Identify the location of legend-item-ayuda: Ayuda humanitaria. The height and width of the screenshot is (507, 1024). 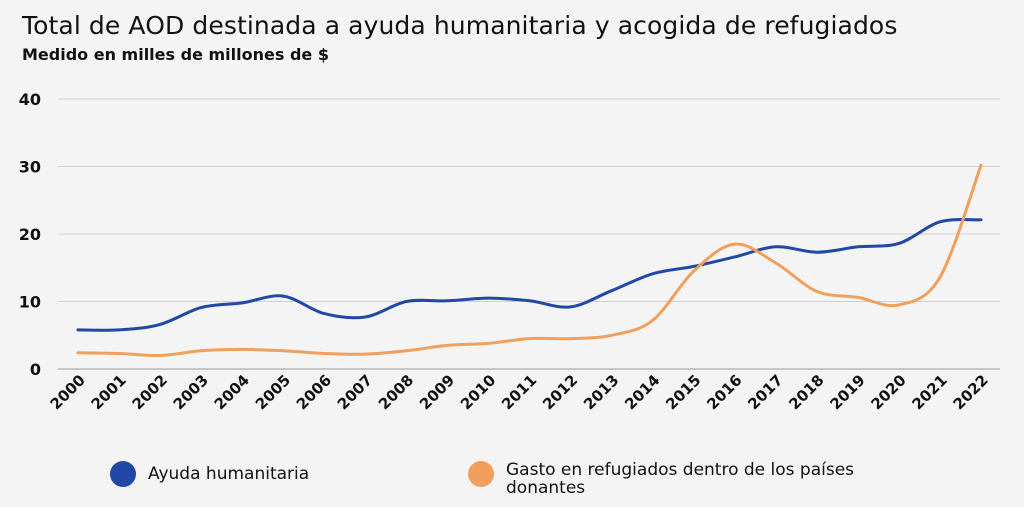
(209, 474).